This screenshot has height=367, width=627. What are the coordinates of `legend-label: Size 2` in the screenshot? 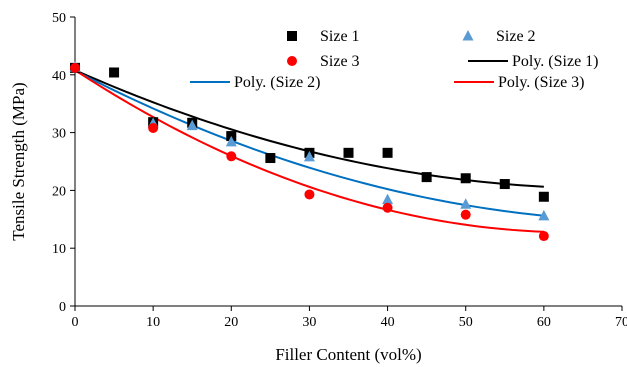 It's located at (516, 36).